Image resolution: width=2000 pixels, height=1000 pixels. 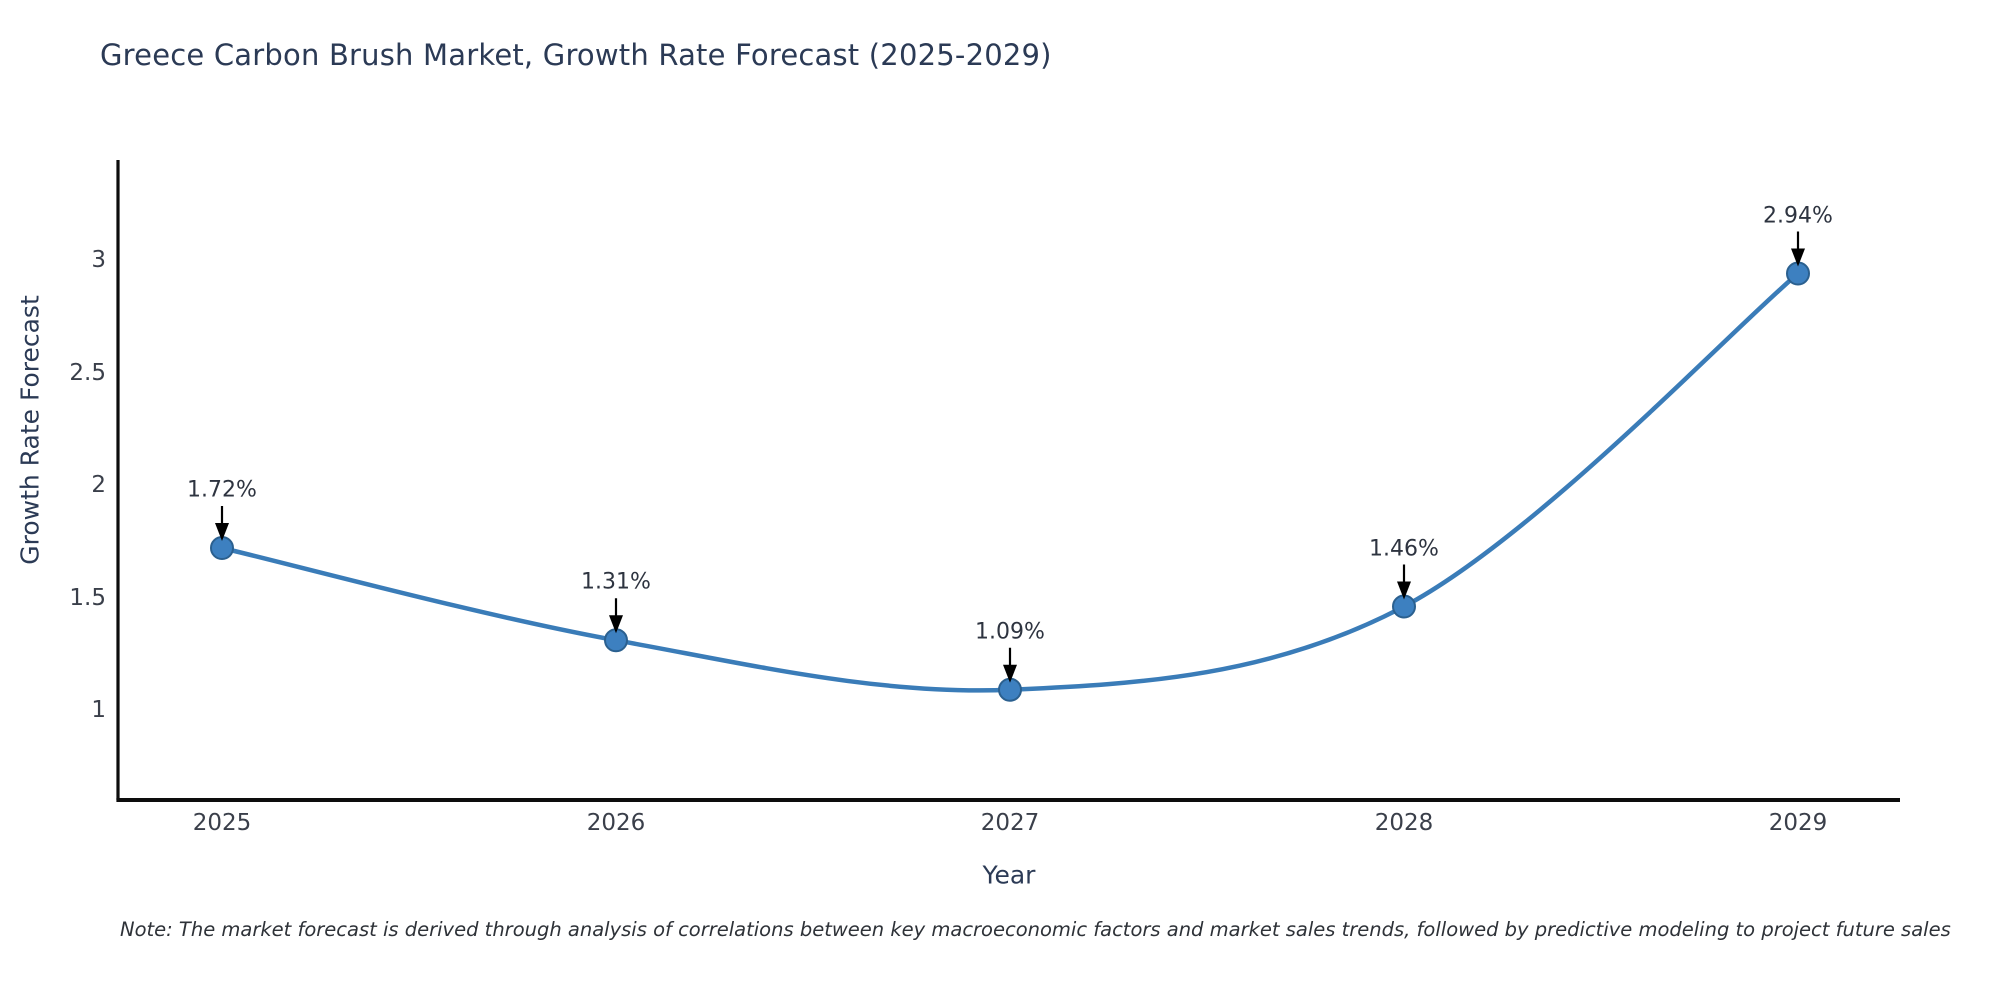 I want to click on data-point-label: 1.72%, so click(x=222, y=490).